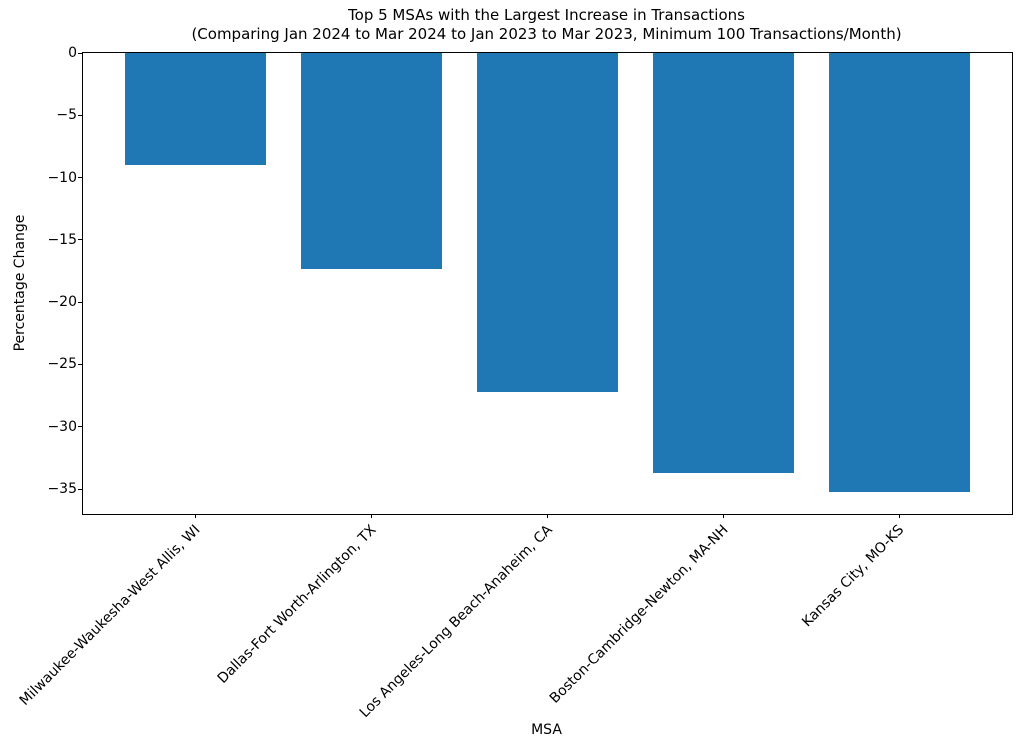 The image size is (1021, 750). I want to click on x-tick-label: Los Angeles-Long Beach-Anaheim, CA, so click(456, 621).